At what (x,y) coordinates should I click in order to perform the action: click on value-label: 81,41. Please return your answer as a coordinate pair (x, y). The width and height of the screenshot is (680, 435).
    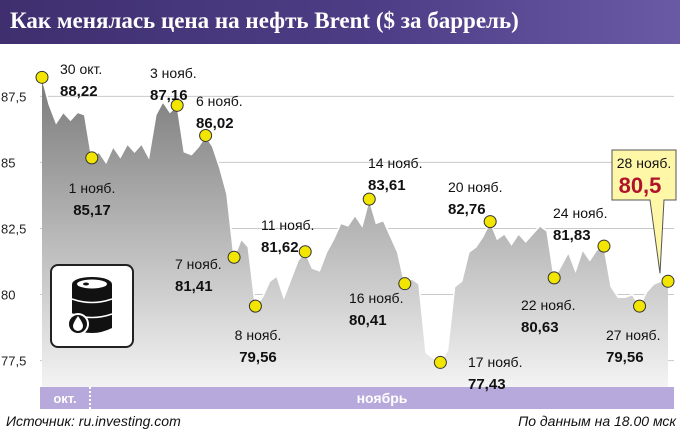
    Looking at the image, I should click on (194, 286).